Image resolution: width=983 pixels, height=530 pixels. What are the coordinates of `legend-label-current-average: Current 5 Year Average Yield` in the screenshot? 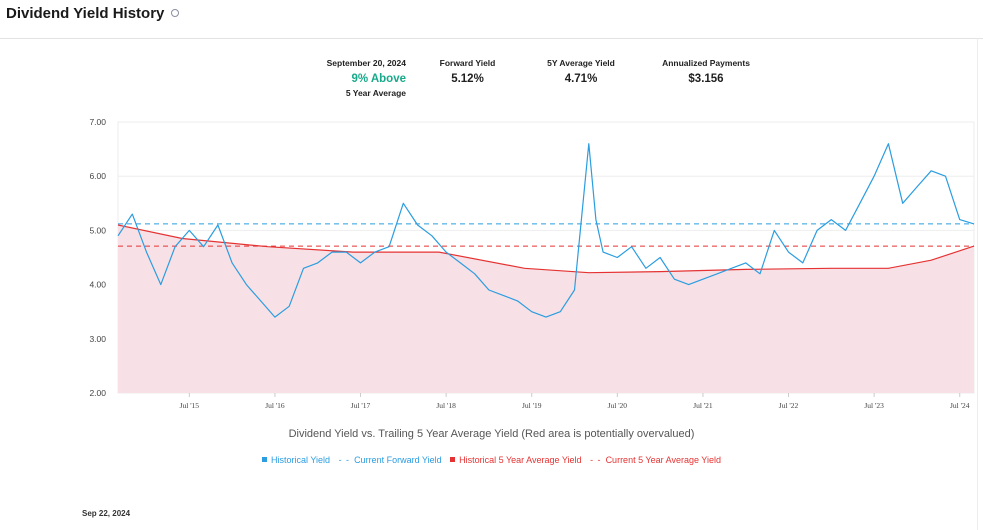 It's located at (663, 460).